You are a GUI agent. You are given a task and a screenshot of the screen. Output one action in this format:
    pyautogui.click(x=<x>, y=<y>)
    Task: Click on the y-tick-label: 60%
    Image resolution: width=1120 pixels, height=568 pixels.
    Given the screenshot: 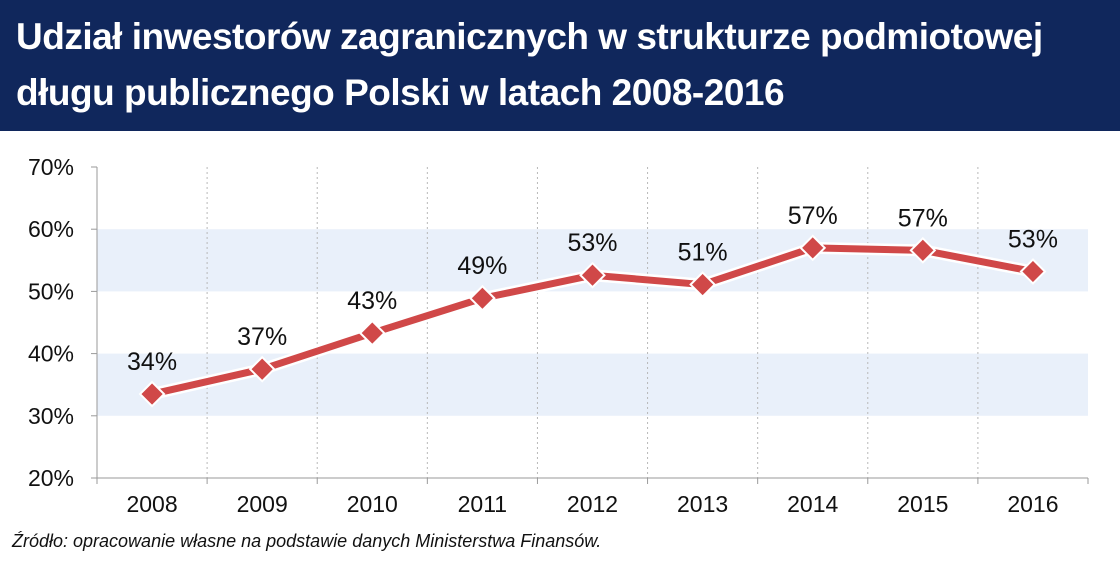 What is the action you would take?
    pyautogui.click(x=51, y=229)
    